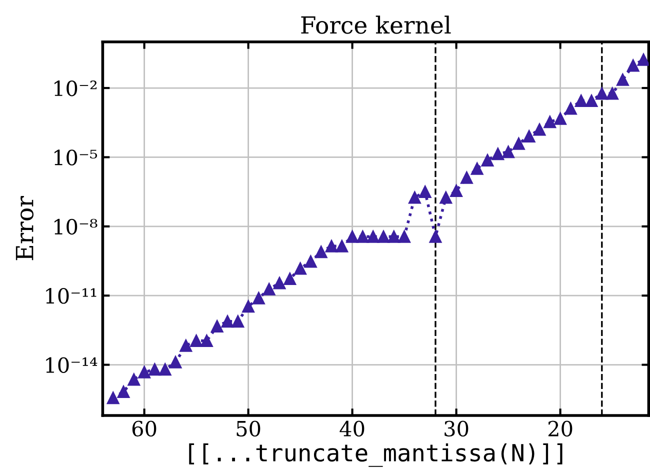  What do you see at coordinates (76, 158) in the screenshot?
I see `y-tick-label: 10⁻⁵` at bounding box center [76, 158].